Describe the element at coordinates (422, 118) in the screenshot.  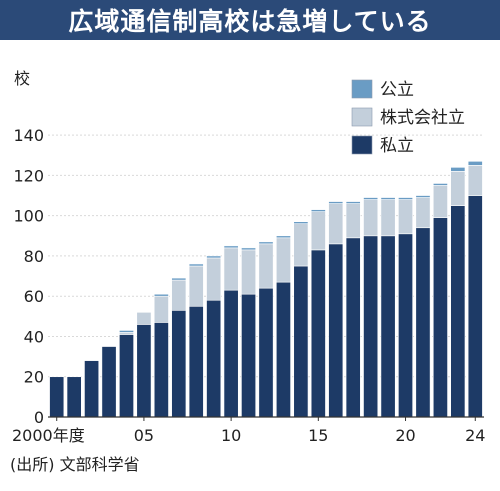
I see `legend-label-1: 株式会社立` at that location.